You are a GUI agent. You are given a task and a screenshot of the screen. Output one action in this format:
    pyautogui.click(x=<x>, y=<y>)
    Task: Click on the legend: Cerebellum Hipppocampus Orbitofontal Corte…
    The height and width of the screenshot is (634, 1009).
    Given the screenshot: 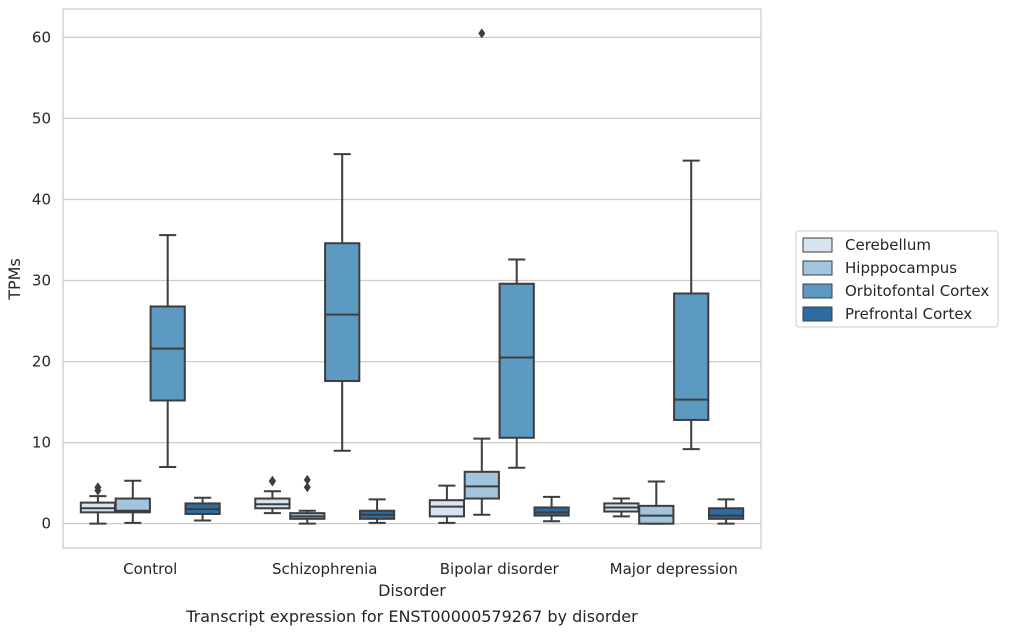 What is the action you would take?
    pyautogui.click(x=897, y=279)
    